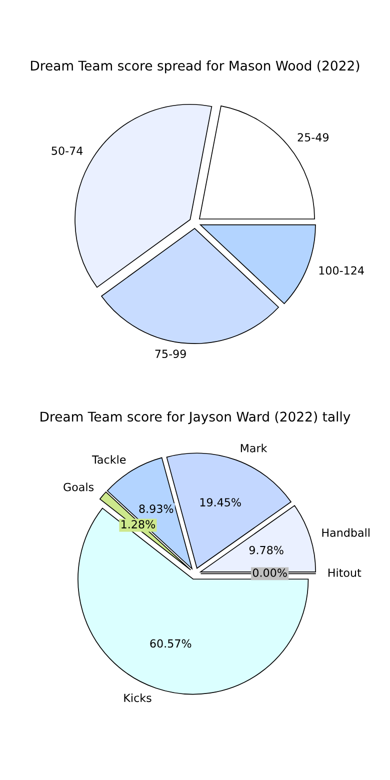 The image size is (390, 780). What do you see at coordinates (313, 137) in the screenshot?
I see `slice-label: 25-49` at bounding box center [313, 137].